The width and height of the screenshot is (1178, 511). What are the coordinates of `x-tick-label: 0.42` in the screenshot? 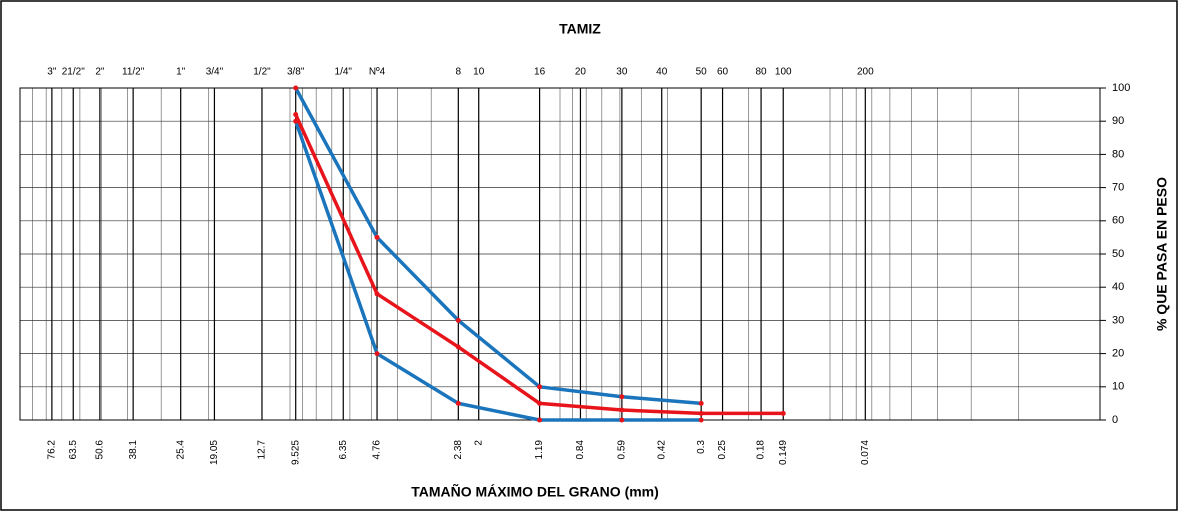 It's located at (661, 450).